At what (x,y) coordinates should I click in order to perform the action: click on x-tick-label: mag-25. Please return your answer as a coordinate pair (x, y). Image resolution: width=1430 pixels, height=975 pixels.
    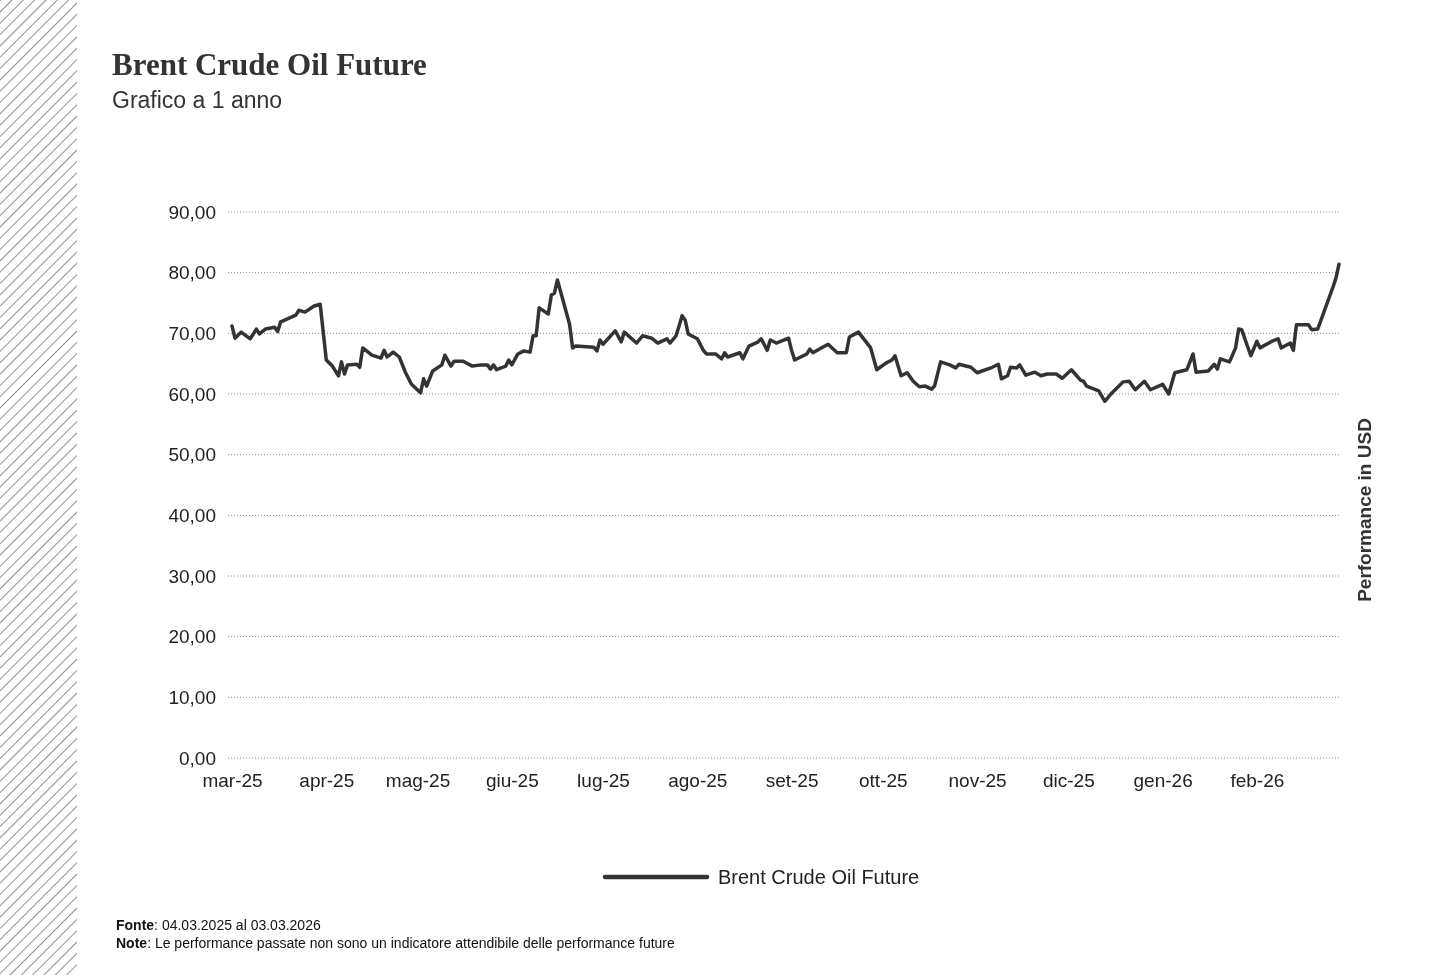
    Looking at the image, I should click on (418, 781).